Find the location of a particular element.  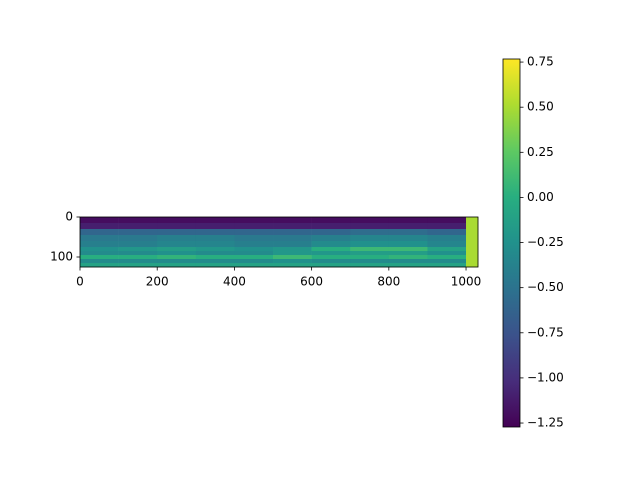

x-tick-label: 600 is located at coordinates (311, 282).